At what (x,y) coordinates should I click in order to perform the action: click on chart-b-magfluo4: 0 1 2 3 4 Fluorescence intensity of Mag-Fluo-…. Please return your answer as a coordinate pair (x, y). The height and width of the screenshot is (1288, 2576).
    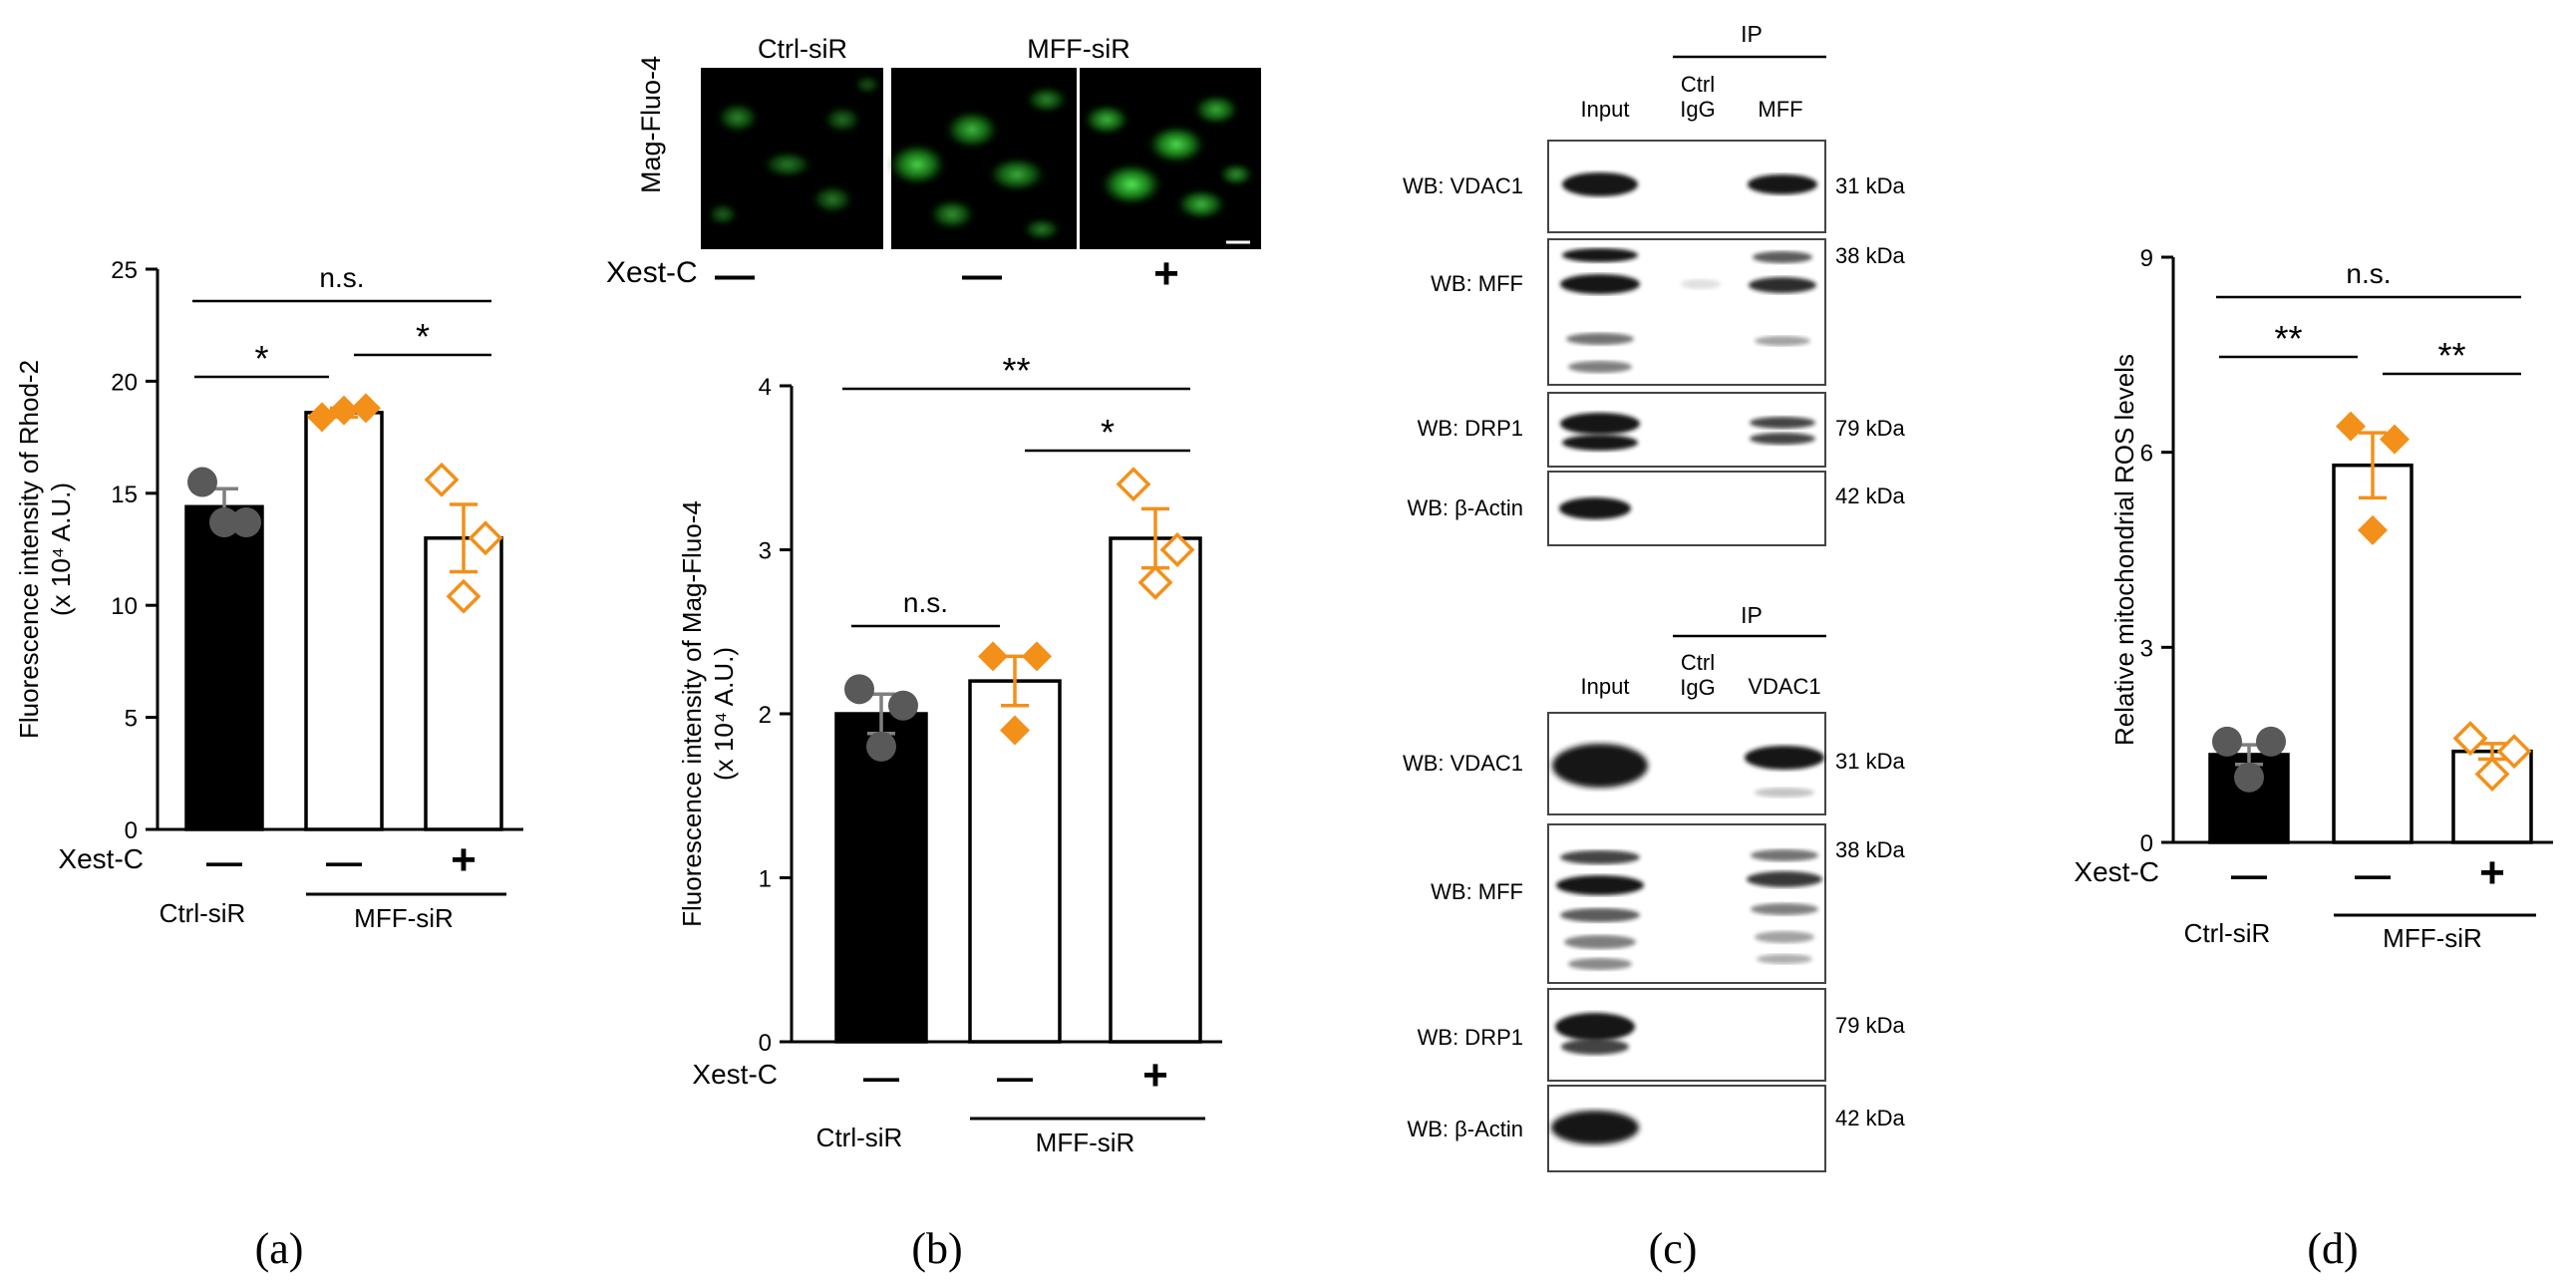
    Looking at the image, I should click on (949, 753).